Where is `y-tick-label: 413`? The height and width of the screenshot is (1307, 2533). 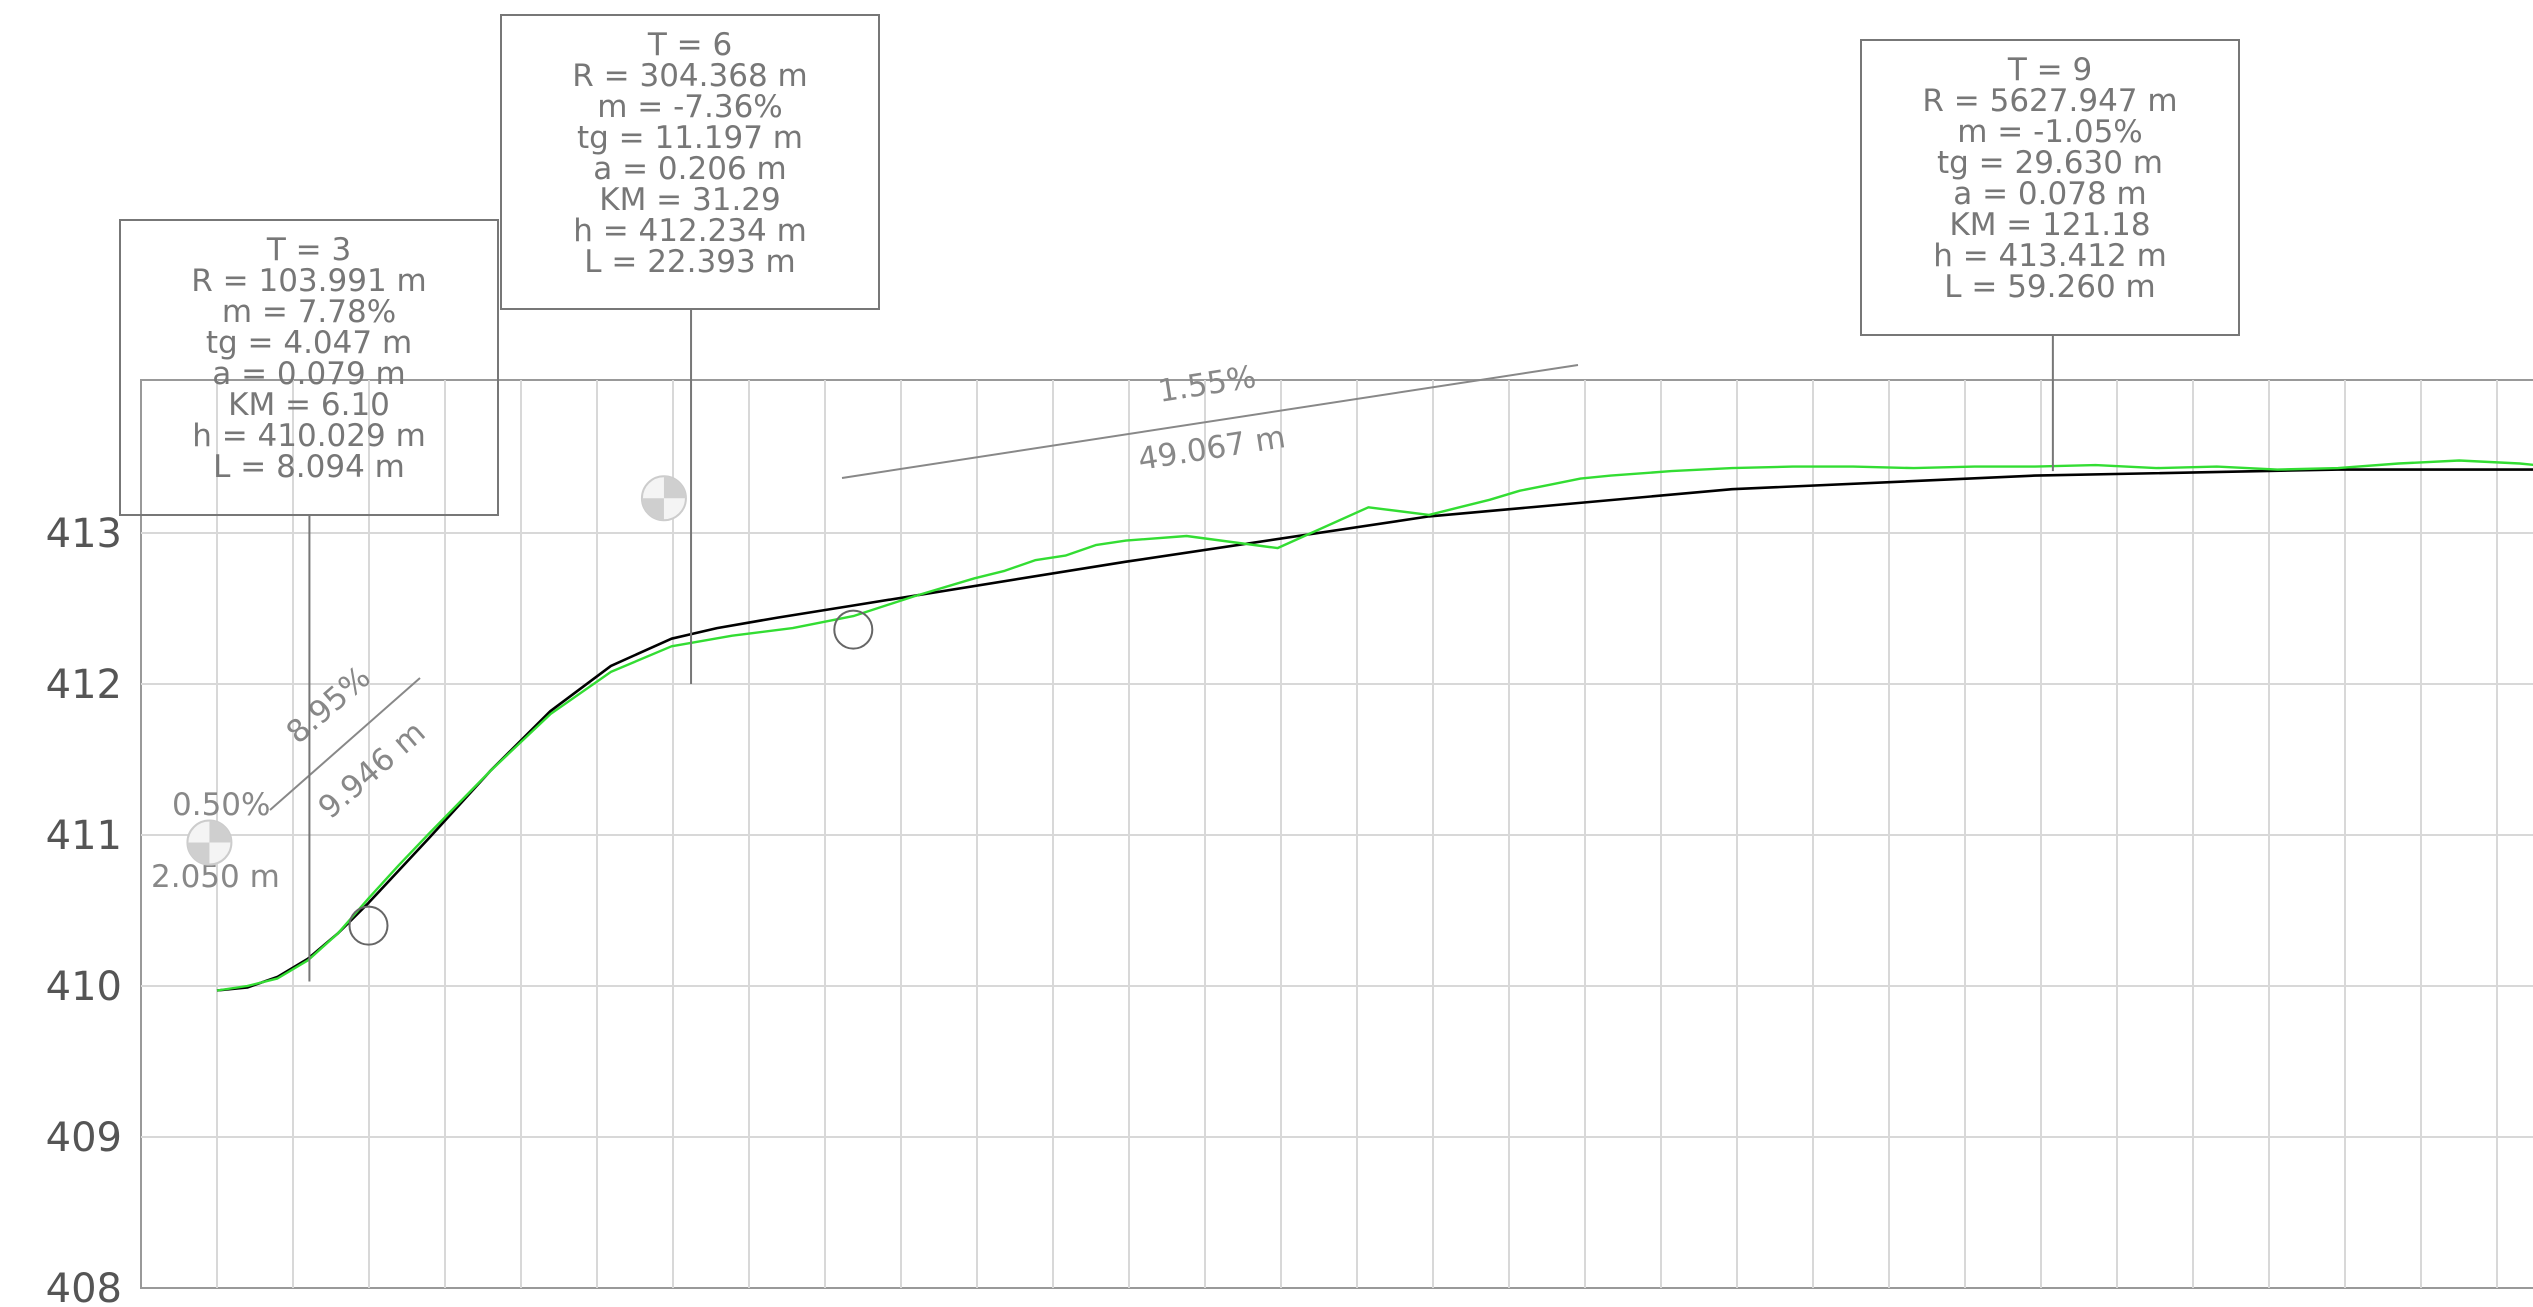
y-tick-label: 413 is located at coordinates (84, 534).